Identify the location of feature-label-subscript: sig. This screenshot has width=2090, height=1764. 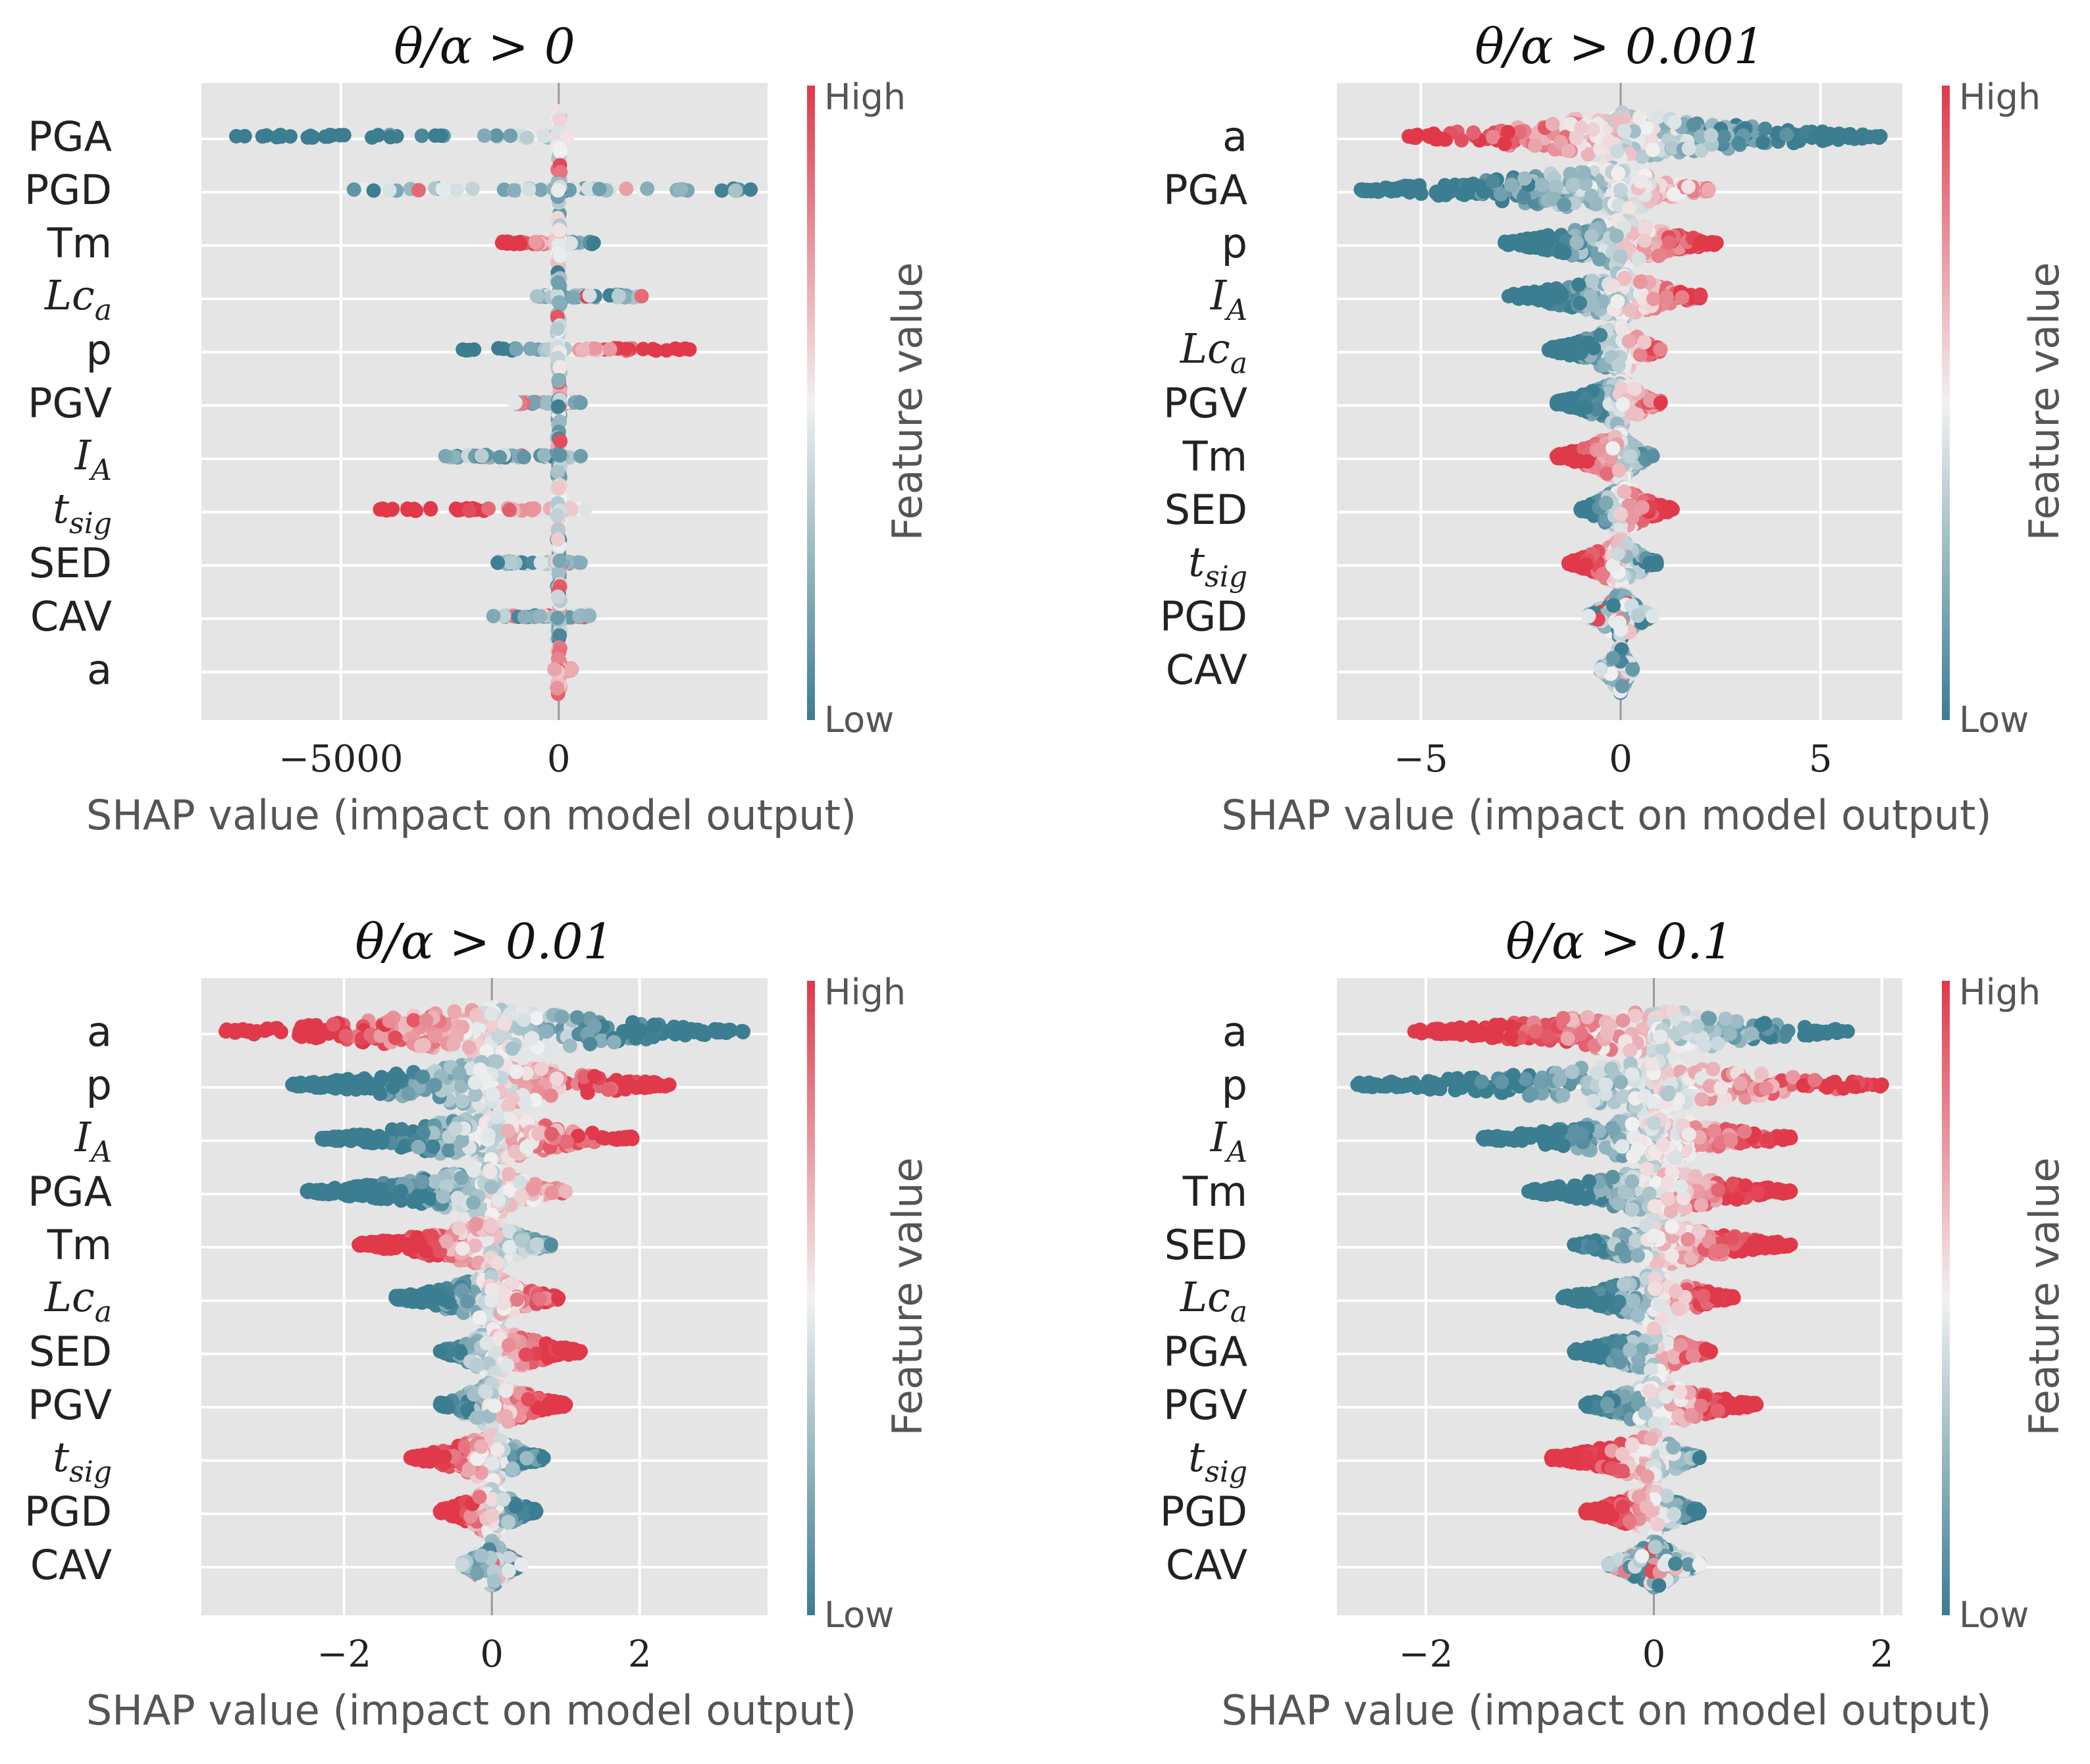
(91, 523).